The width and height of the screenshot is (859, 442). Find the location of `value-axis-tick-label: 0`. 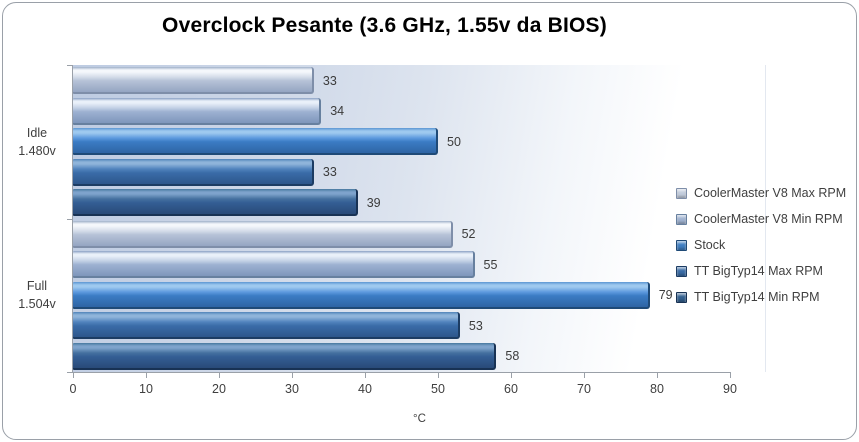

value-axis-tick-label: 0 is located at coordinates (73, 389).